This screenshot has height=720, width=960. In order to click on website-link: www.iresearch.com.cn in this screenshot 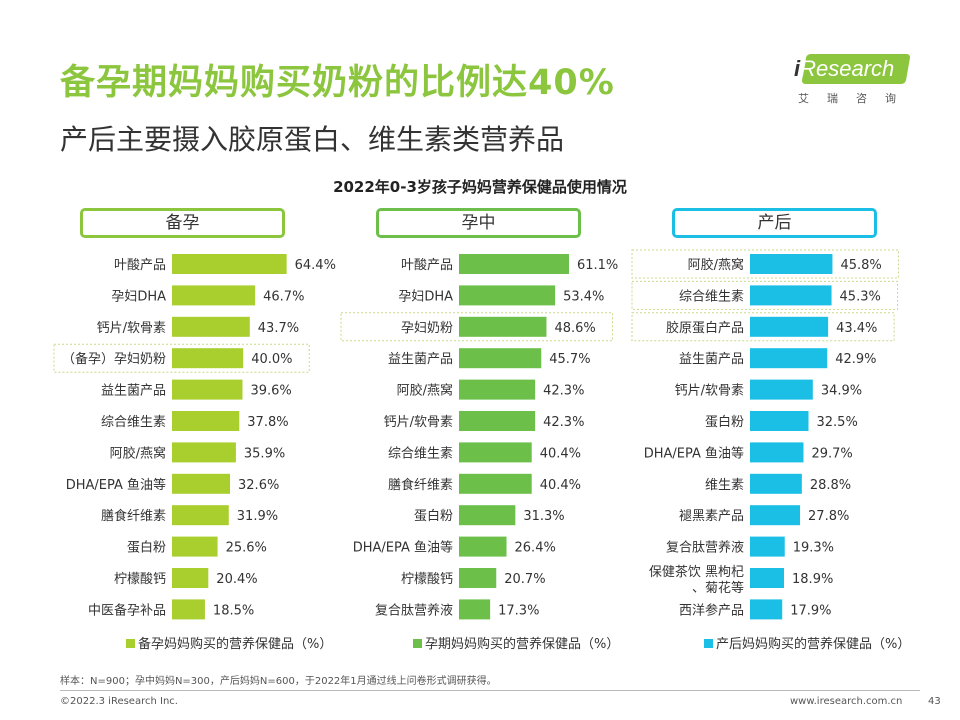, I will do `click(846, 701)`.